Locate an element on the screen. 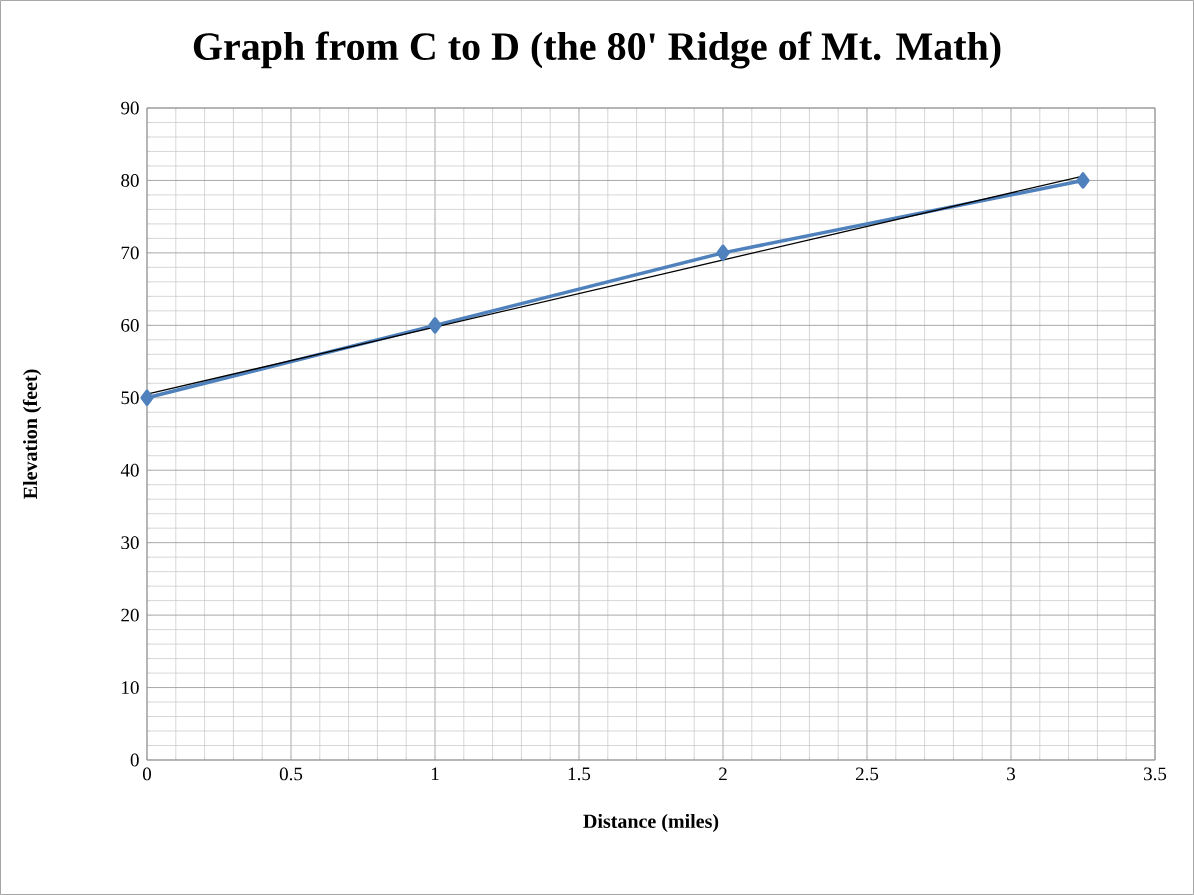 Image resolution: width=1194 pixels, height=895 pixels. x-axis-title: Distance (miles) is located at coordinates (651, 823).